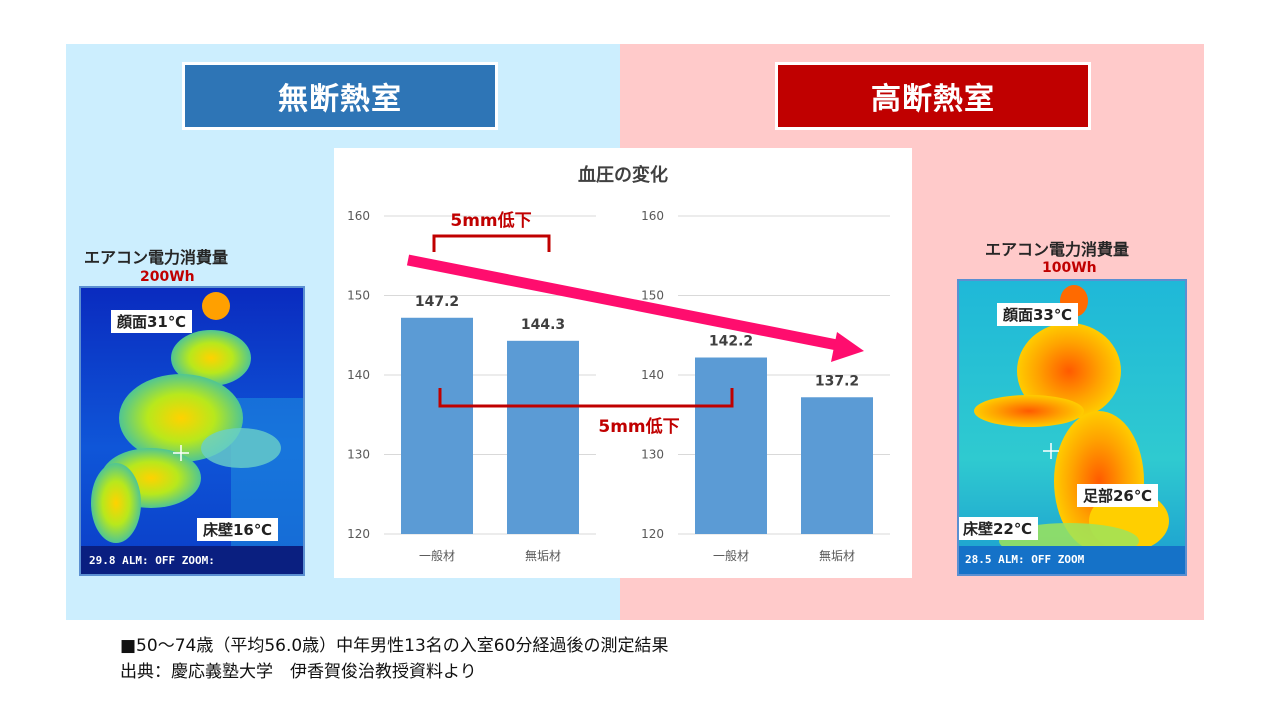 This screenshot has height=720, width=1280. What do you see at coordinates (298, 672) in the screenshot?
I see `footnote-source: 出典：慶応義塾大学 伊香賀俊治教授資料より` at bounding box center [298, 672].